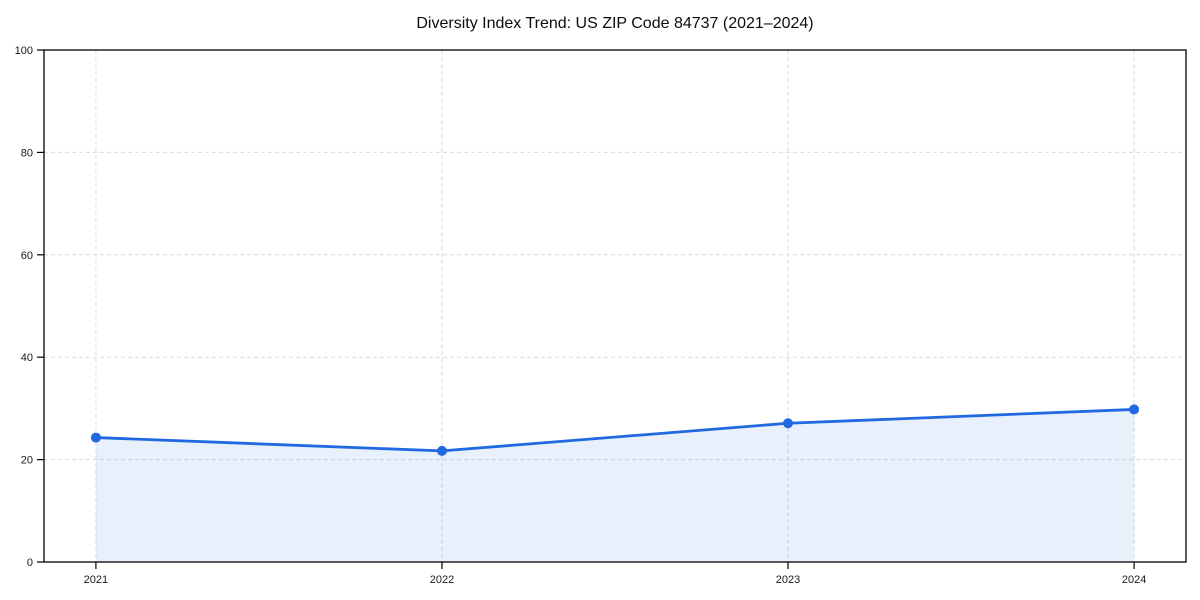 This screenshot has width=1200, height=600. Describe the element at coordinates (788, 580) in the screenshot. I see `x-tick-label: 2023` at that location.